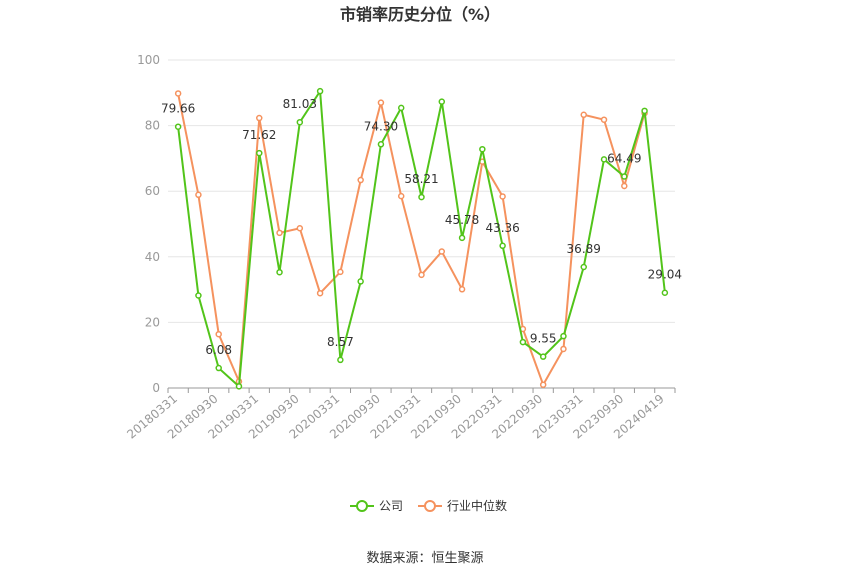 The height and width of the screenshot is (574, 850). Describe the element at coordinates (502, 228) in the screenshot. I see `data-label: 43.36` at that location.